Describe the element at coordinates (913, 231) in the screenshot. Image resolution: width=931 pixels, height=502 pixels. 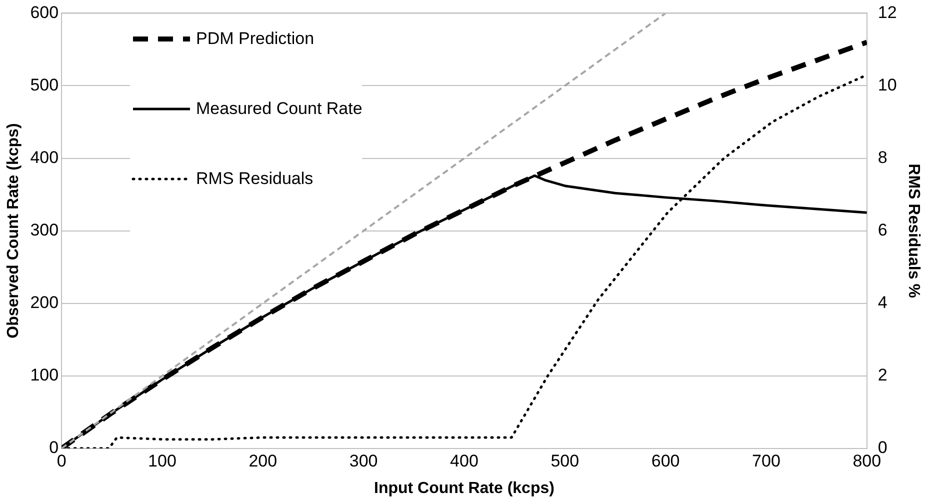
I see `y2-axis-title: RMS Residuals %` at that location.